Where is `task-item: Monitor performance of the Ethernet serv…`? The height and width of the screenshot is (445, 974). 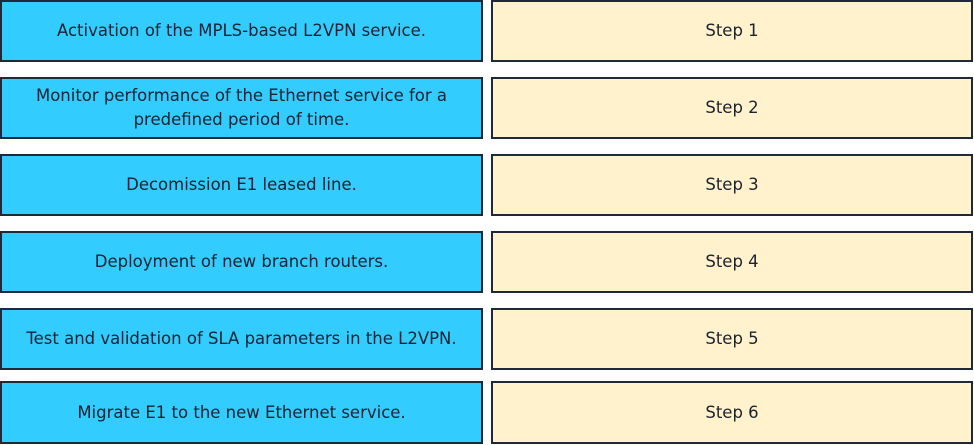
task-item: Monitor performance of the Ethernet serv… is located at coordinates (241, 108).